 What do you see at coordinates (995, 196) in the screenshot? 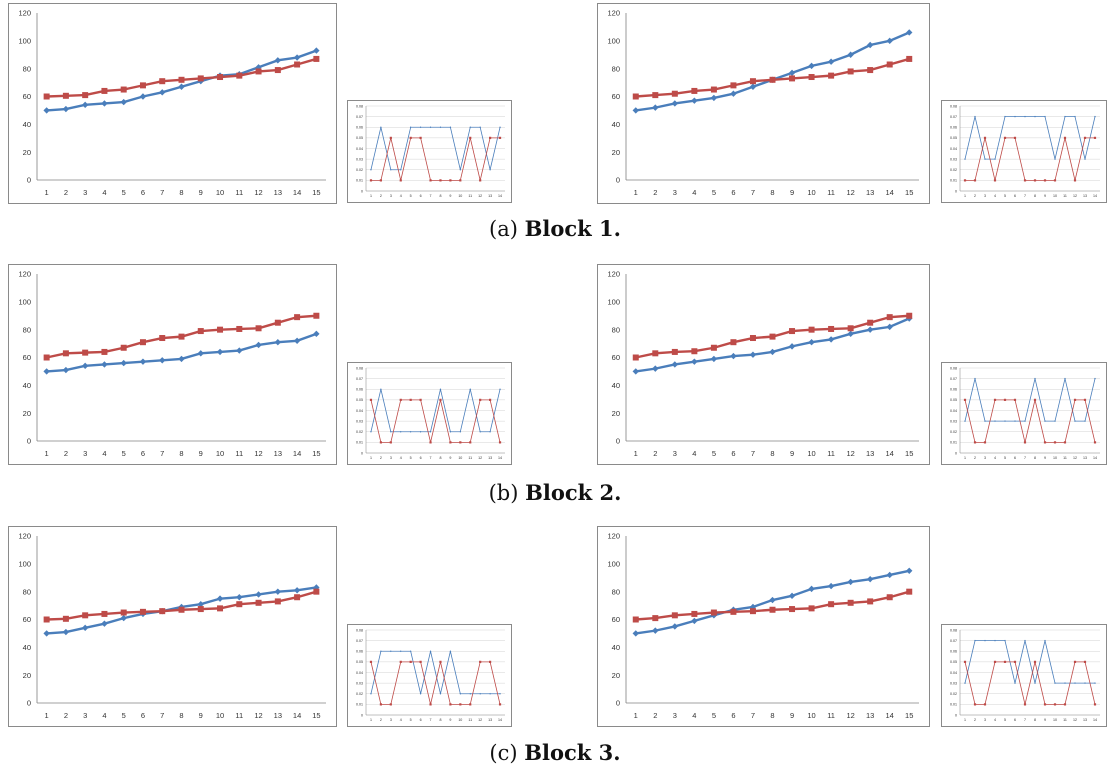
I see `x-tick-label: 4` at bounding box center [995, 196].